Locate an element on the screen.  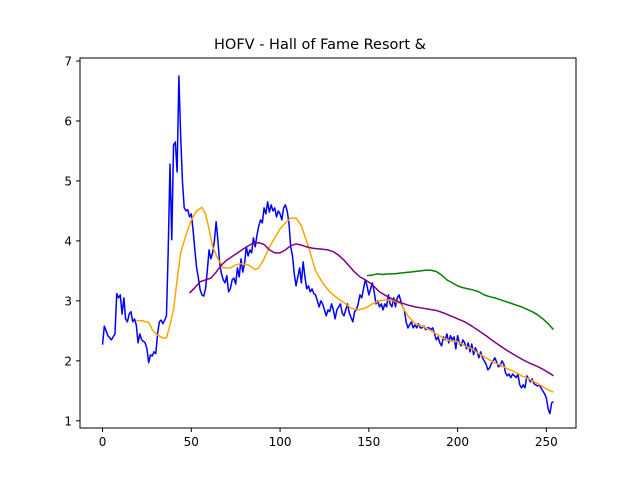
y-tick-label: 5 is located at coordinates (68, 181).